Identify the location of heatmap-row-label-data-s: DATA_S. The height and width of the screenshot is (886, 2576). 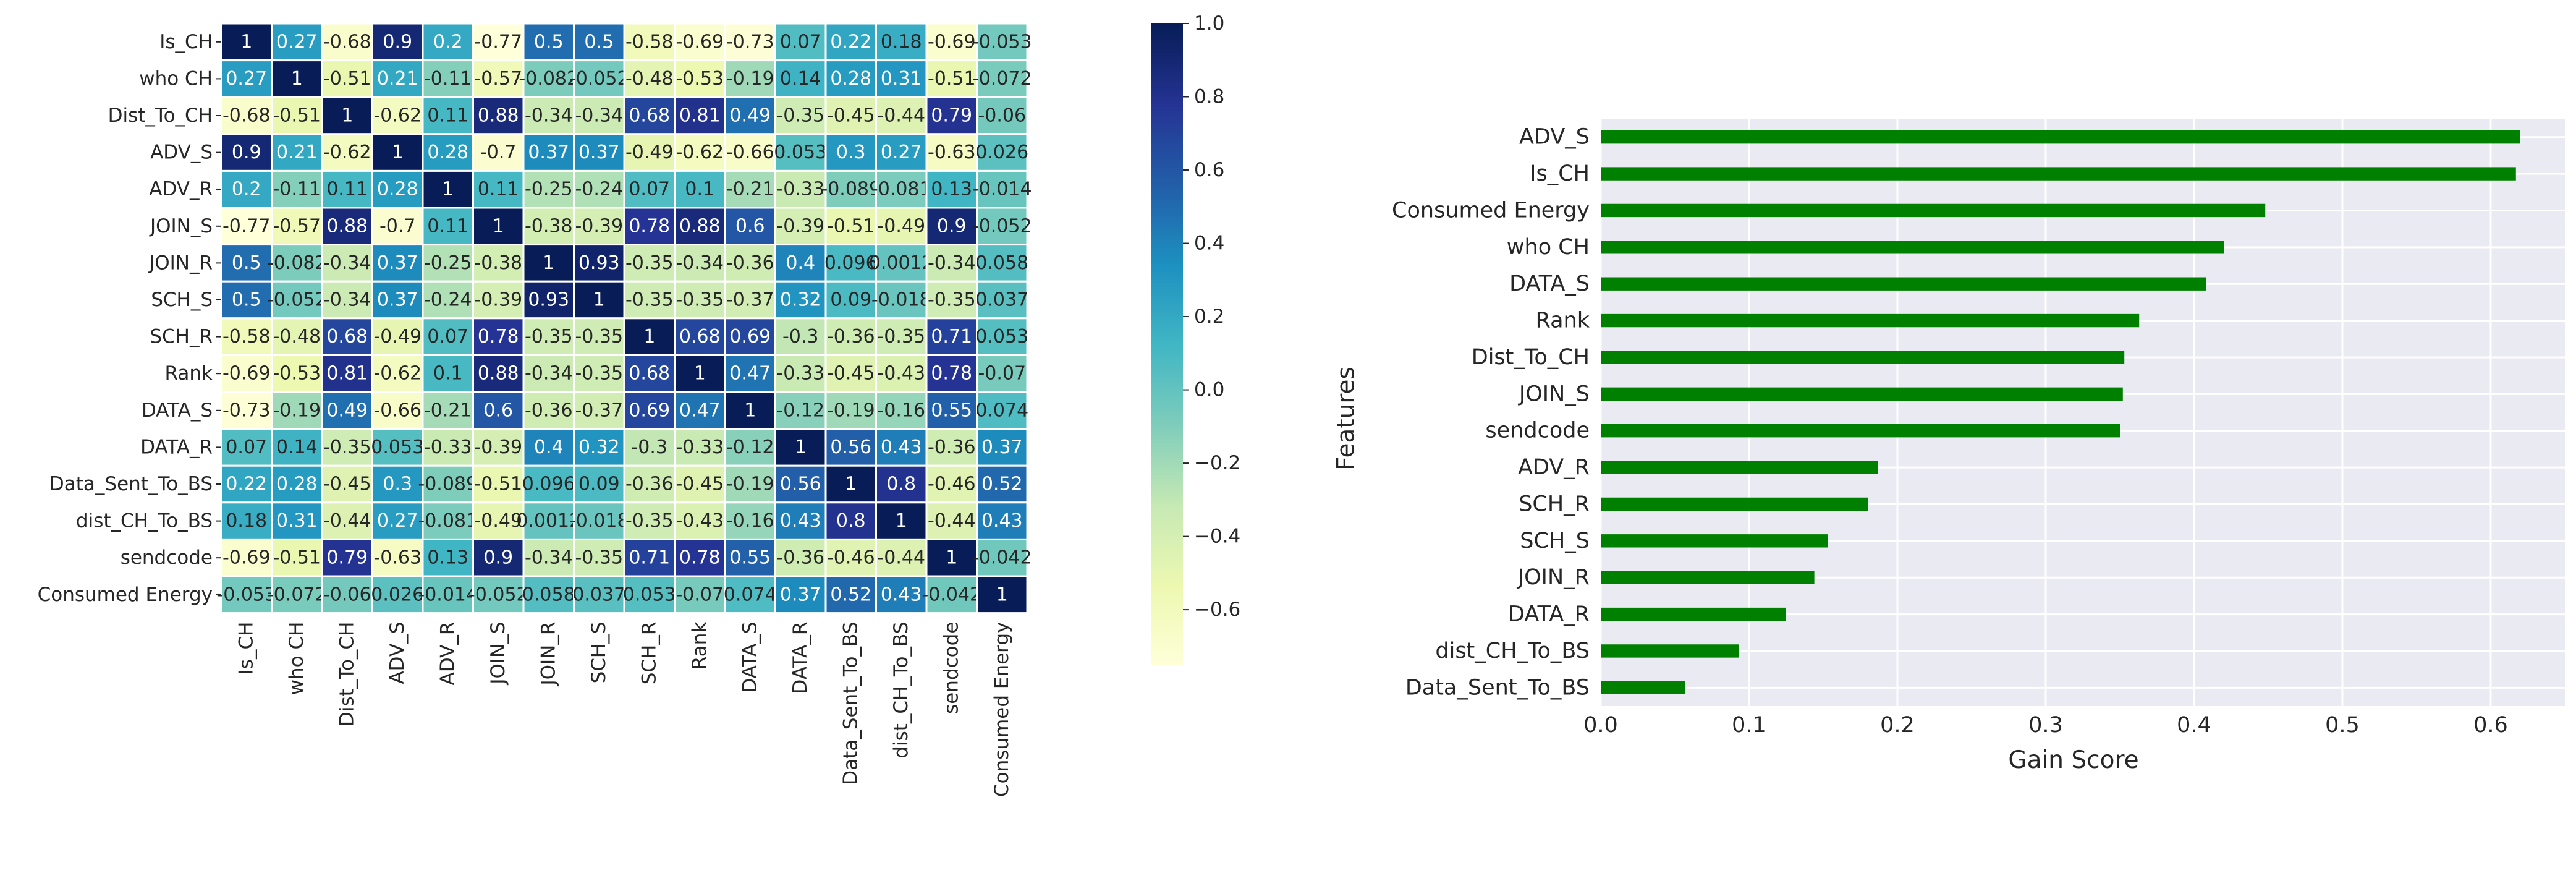
(177, 410).